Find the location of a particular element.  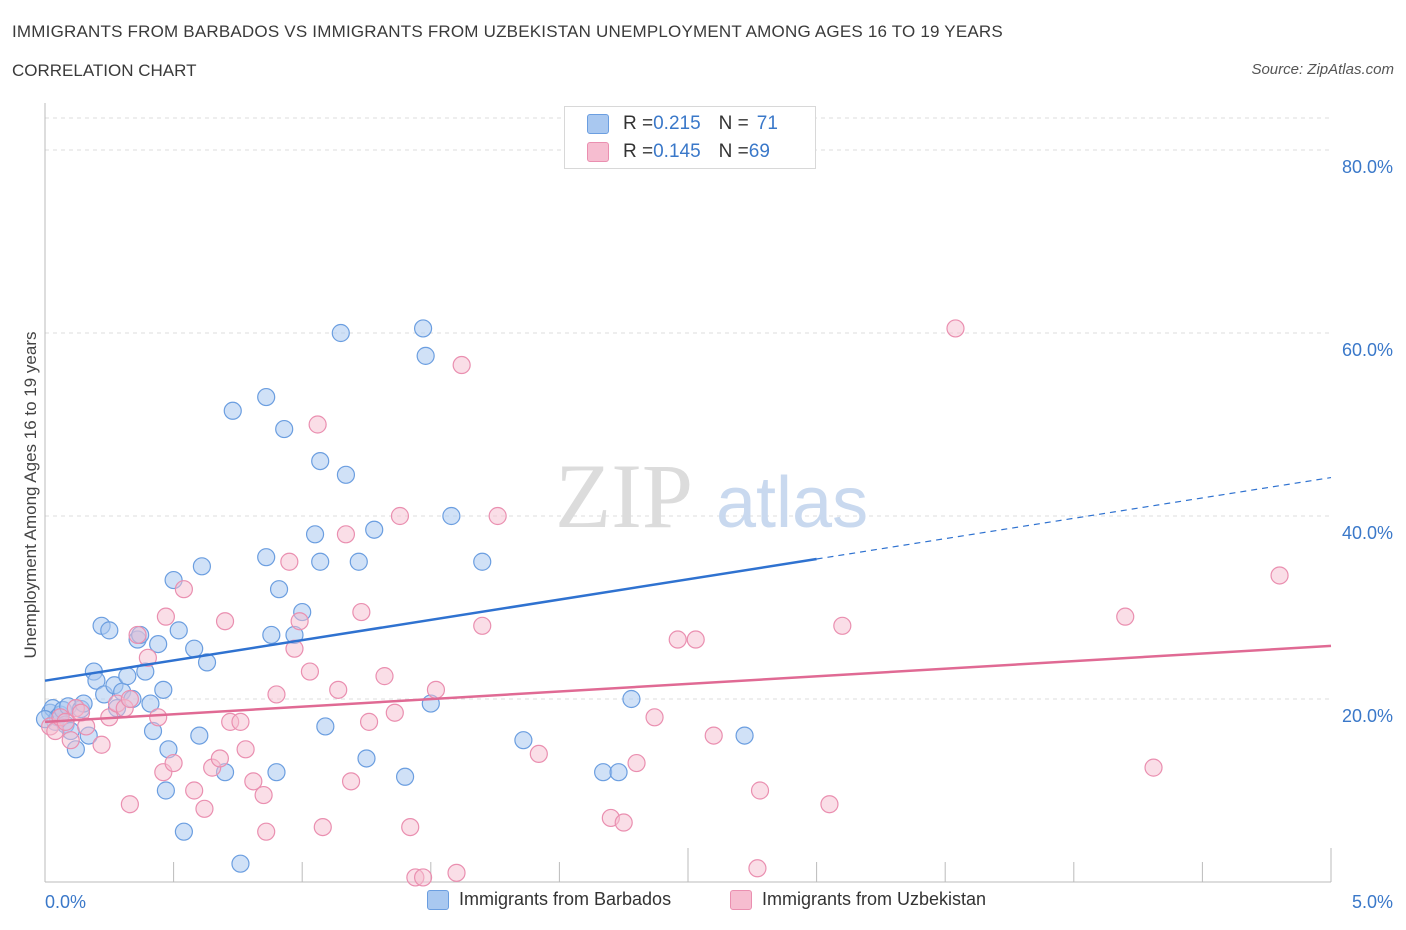

stats-row-uzbekistan: R = 0.145 N = 69 is located at coordinates (678, 152).